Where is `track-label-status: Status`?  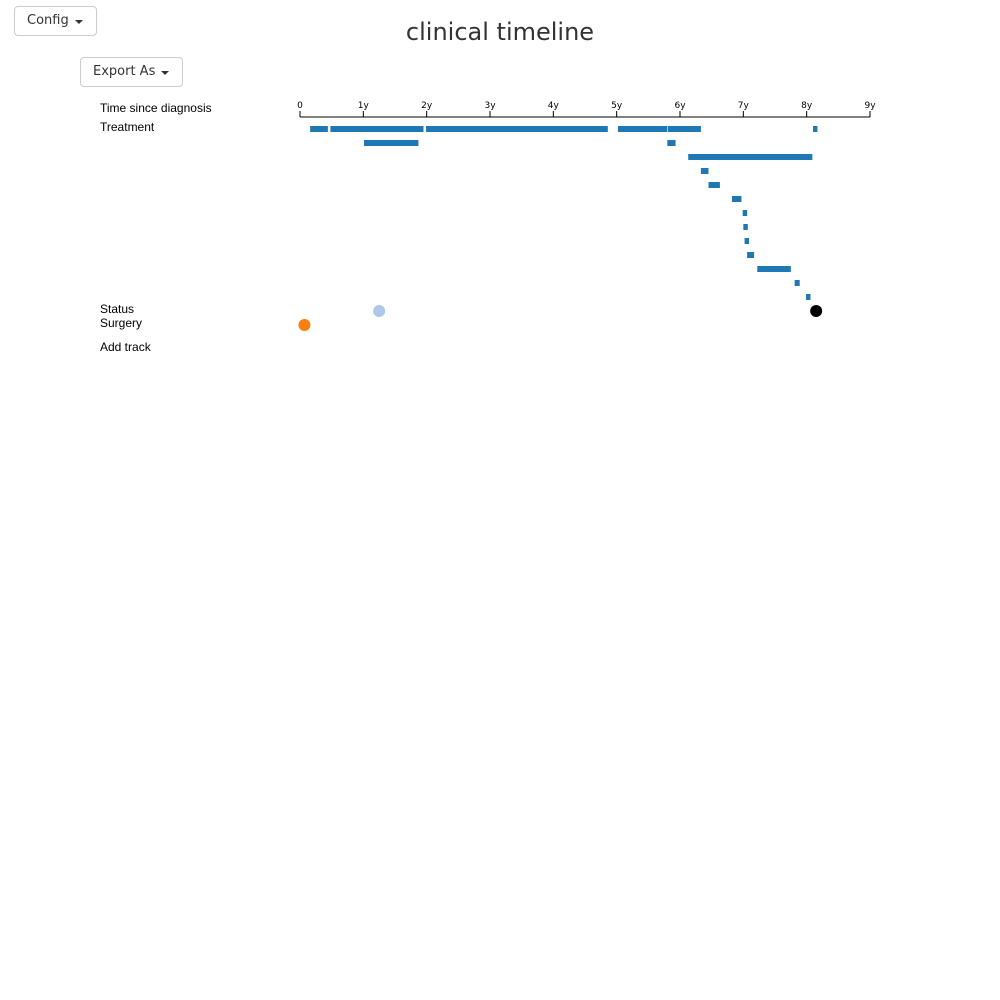 track-label-status: Status is located at coordinates (117, 309).